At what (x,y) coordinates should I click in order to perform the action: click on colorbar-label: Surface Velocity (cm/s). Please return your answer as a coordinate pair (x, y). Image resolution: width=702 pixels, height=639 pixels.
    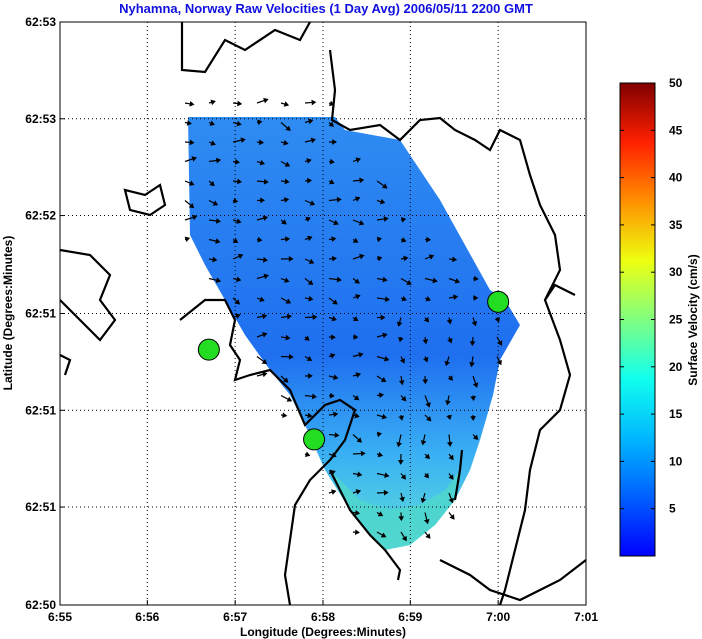
    Looking at the image, I should click on (693, 319).